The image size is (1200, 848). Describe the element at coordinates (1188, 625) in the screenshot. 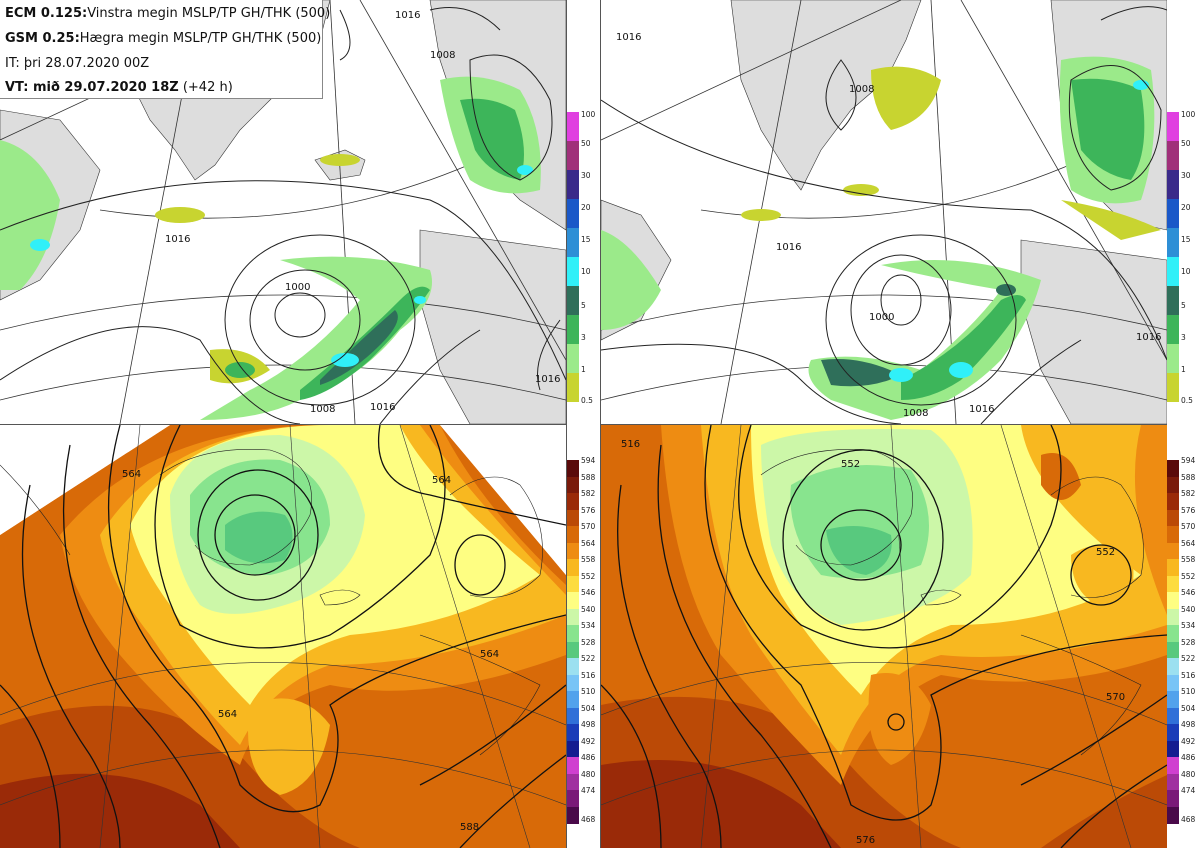

I see `legend-label: 534` at that location.